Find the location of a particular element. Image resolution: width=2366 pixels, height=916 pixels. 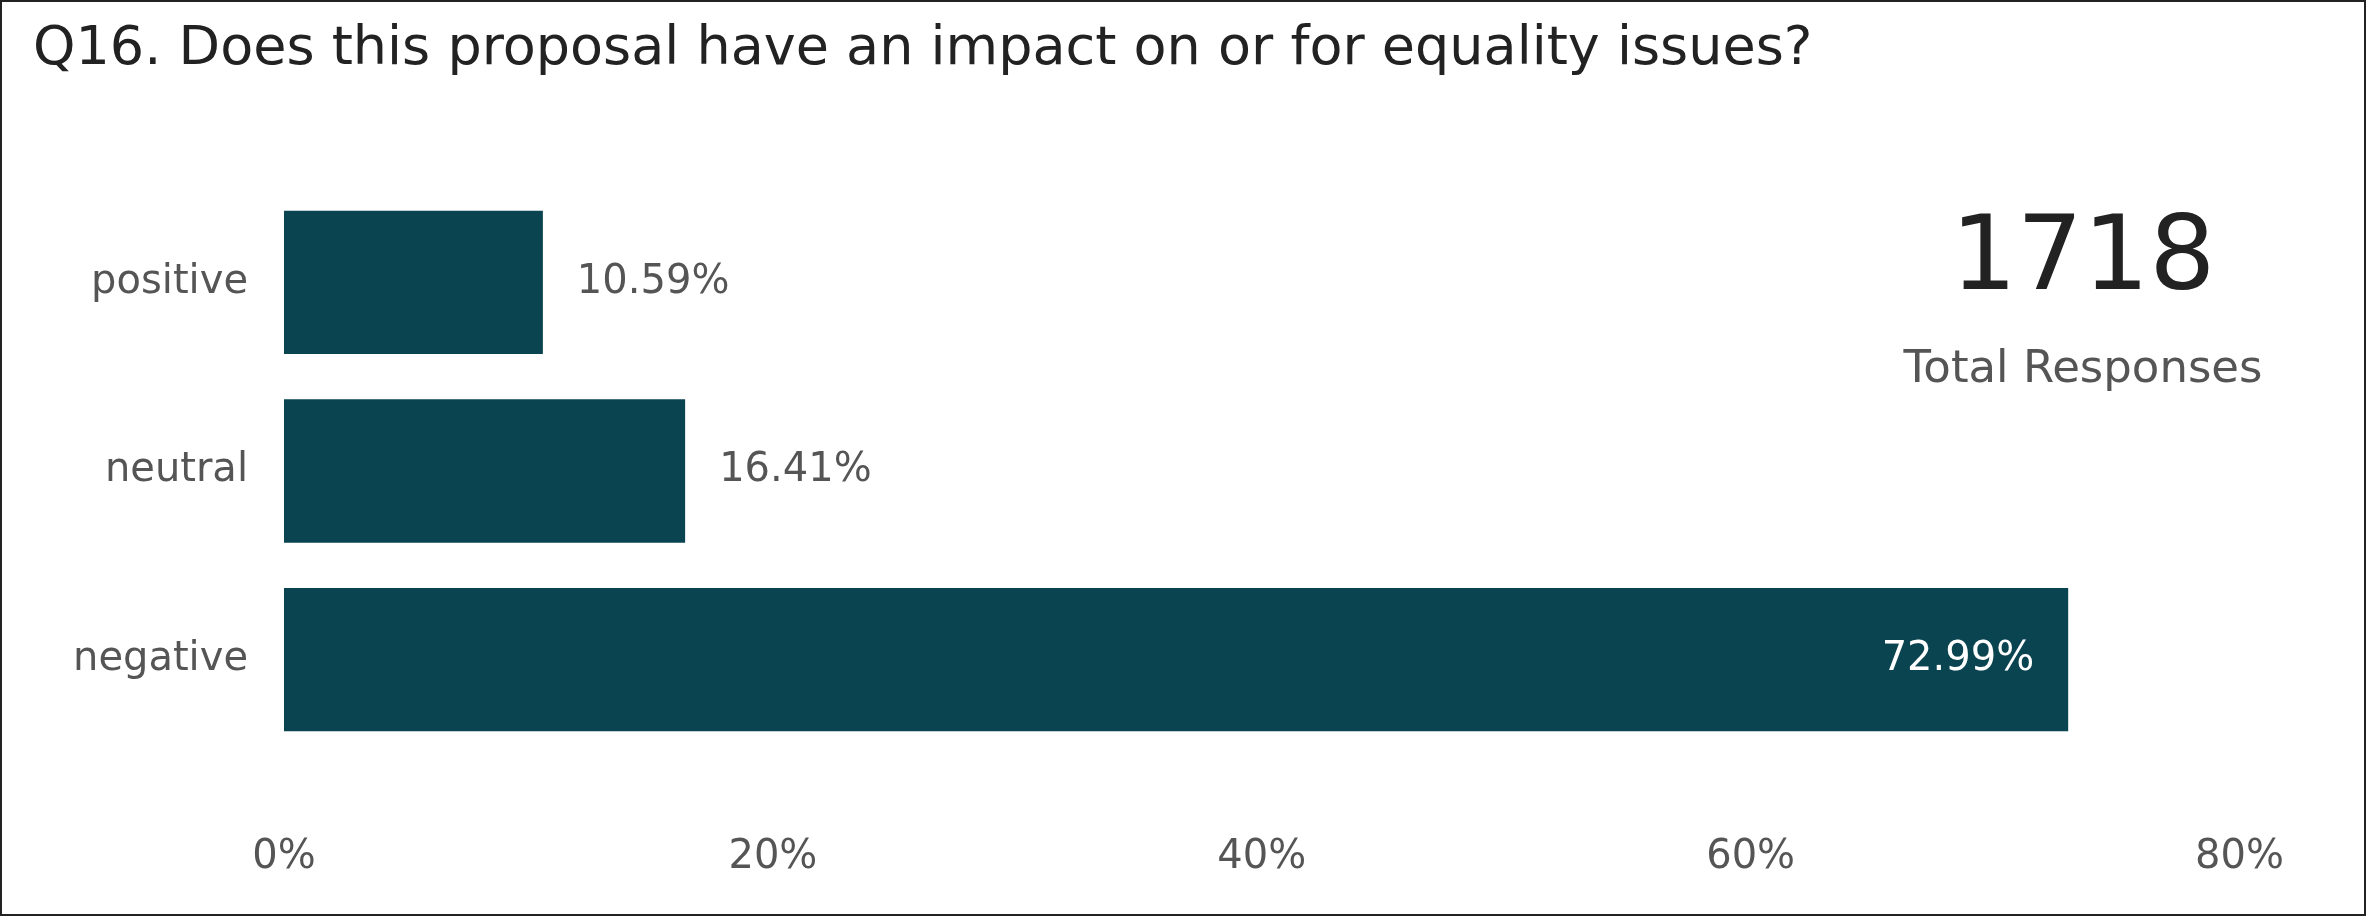

x-tick-label: 0% is located at coordinates (284, 854).